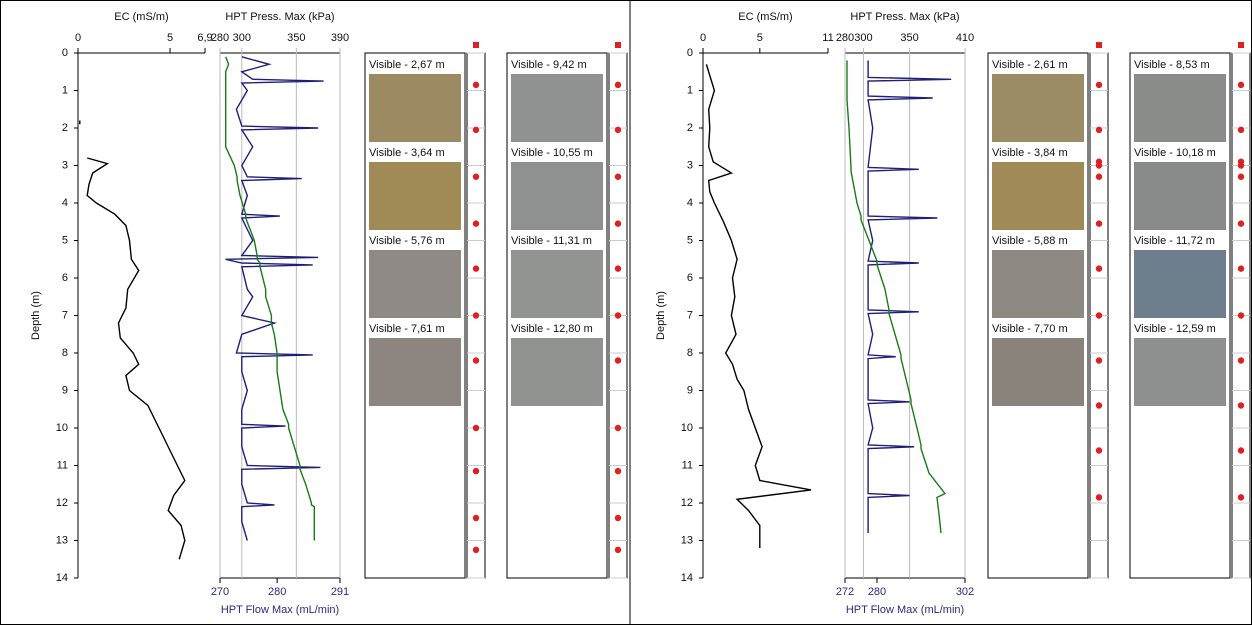 This screenshot has height=625, width=1252. Describe the element at coordinates (280, 315) in the screenshot. I see `track-box` at that location.